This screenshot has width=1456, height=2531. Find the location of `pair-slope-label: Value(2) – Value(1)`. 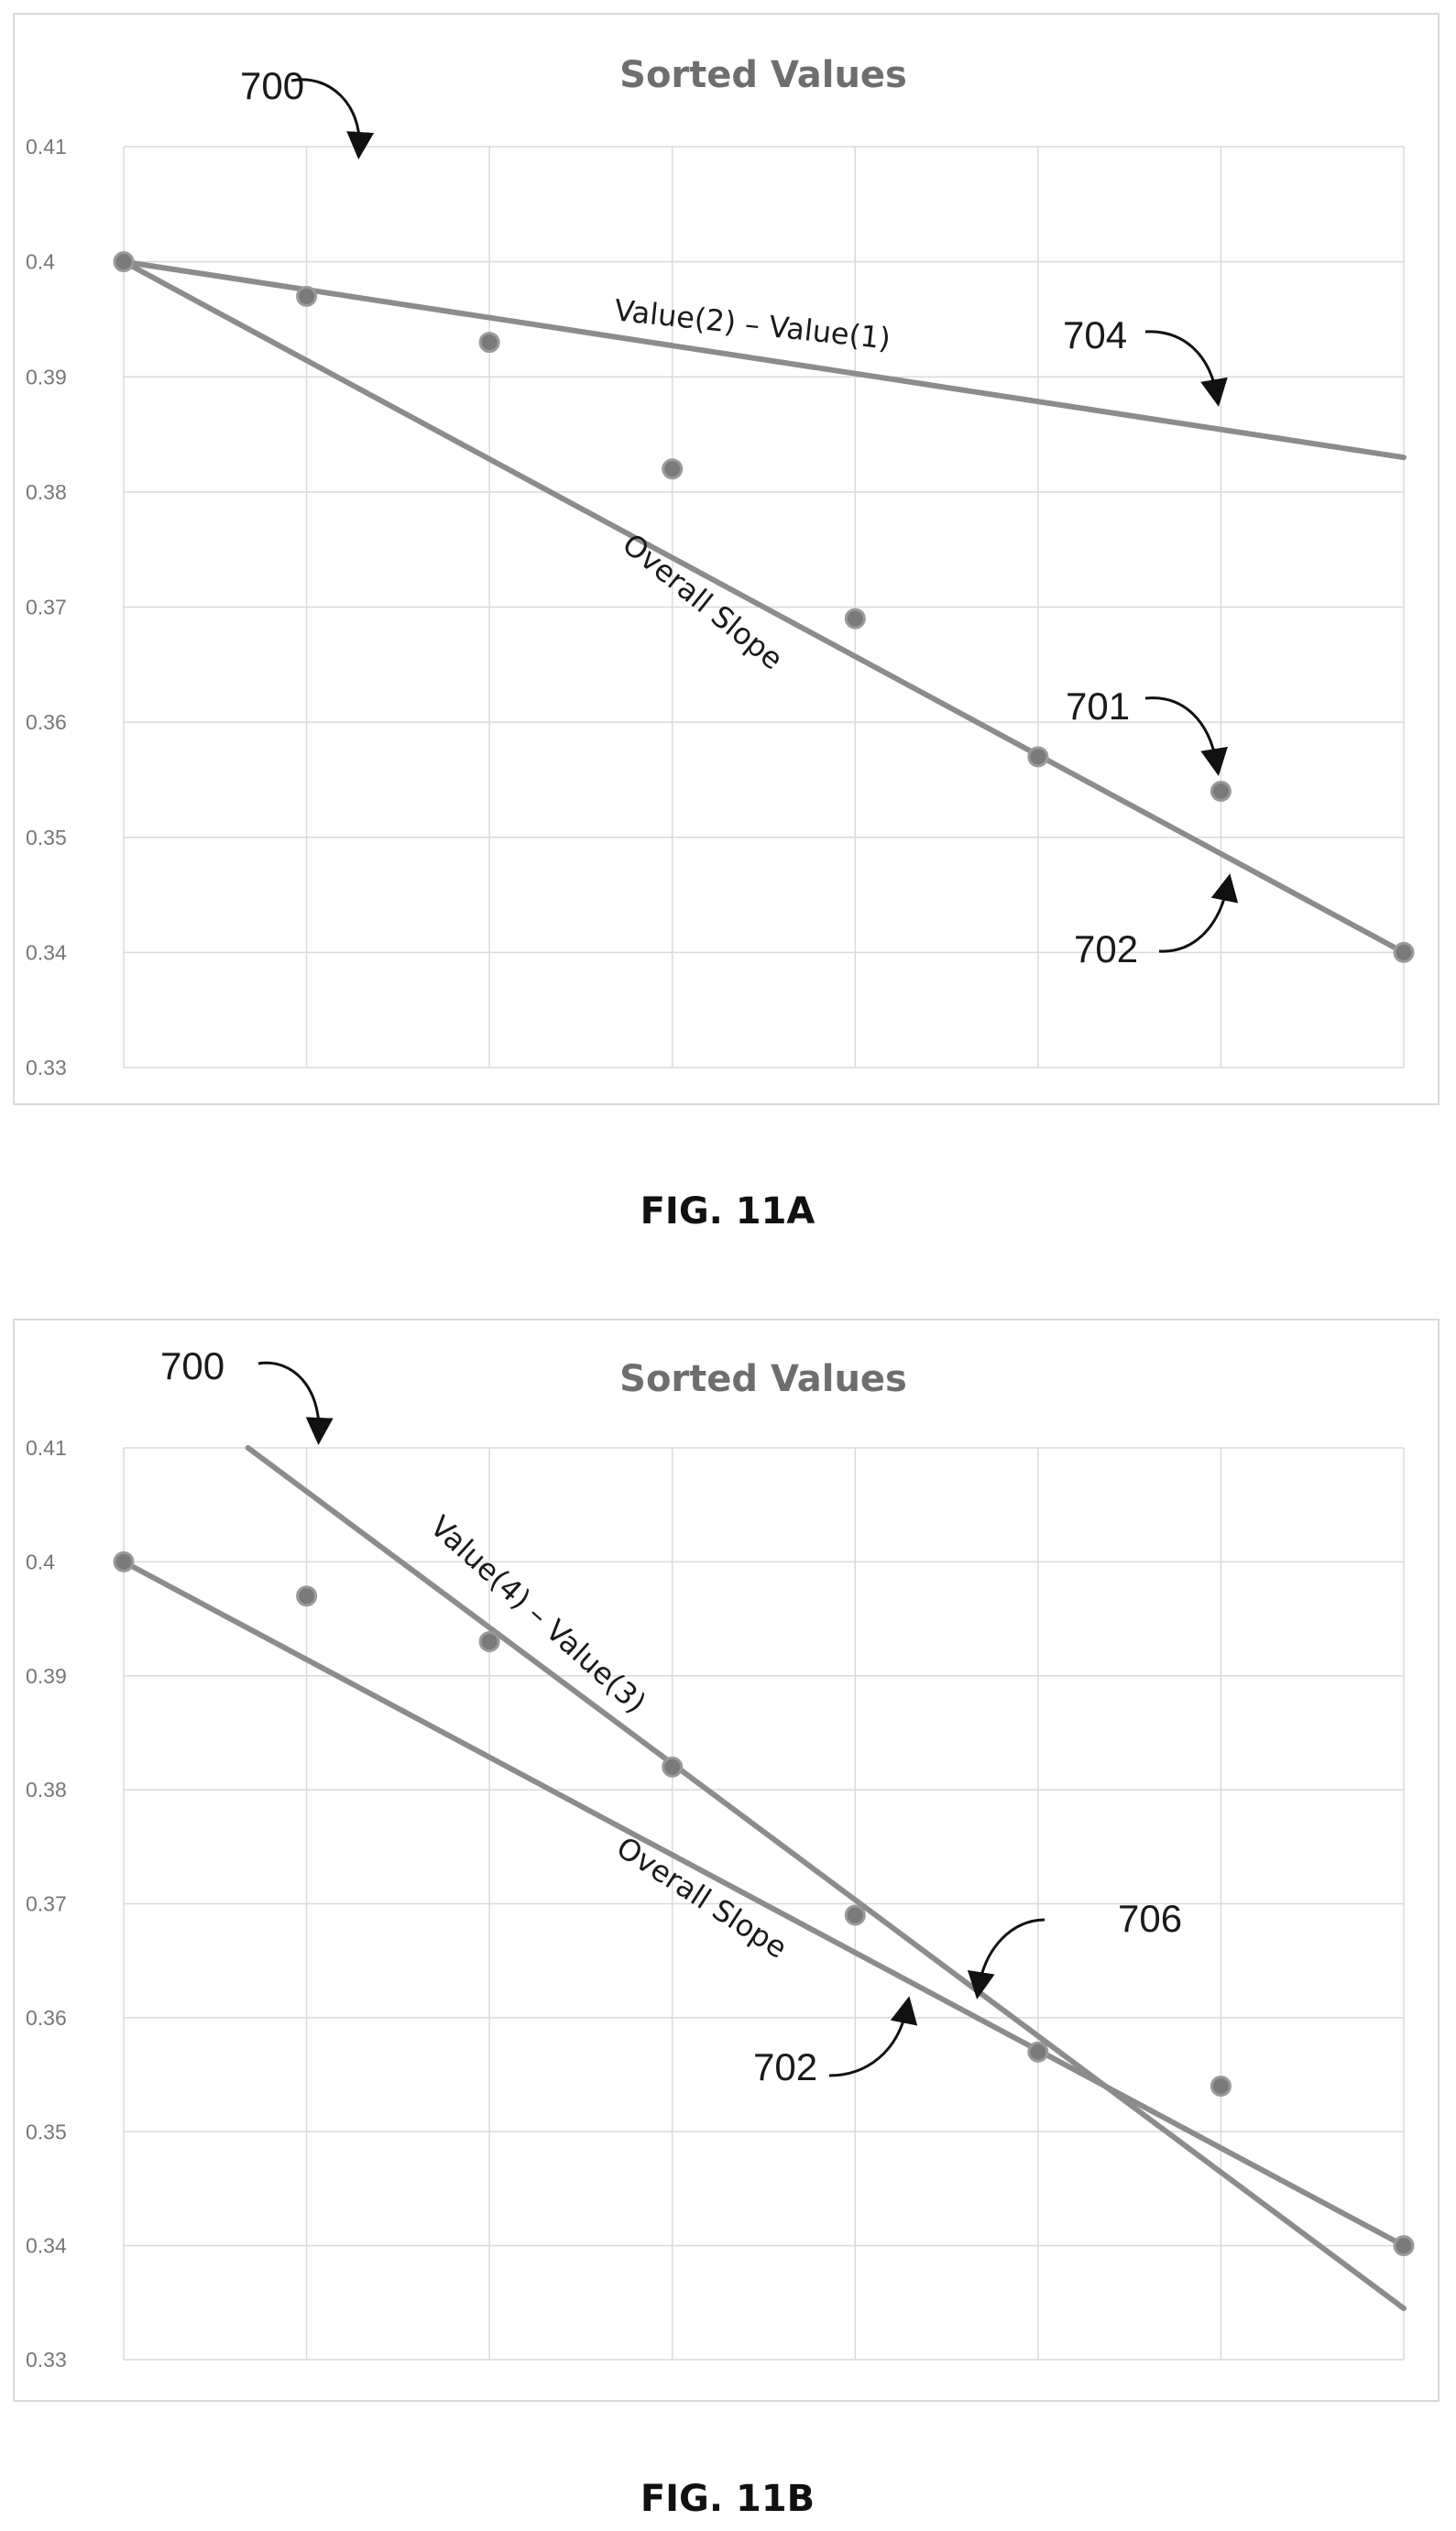

pair-slope-label: Value(2) – Value(1) is located at coordinates (752, 324).